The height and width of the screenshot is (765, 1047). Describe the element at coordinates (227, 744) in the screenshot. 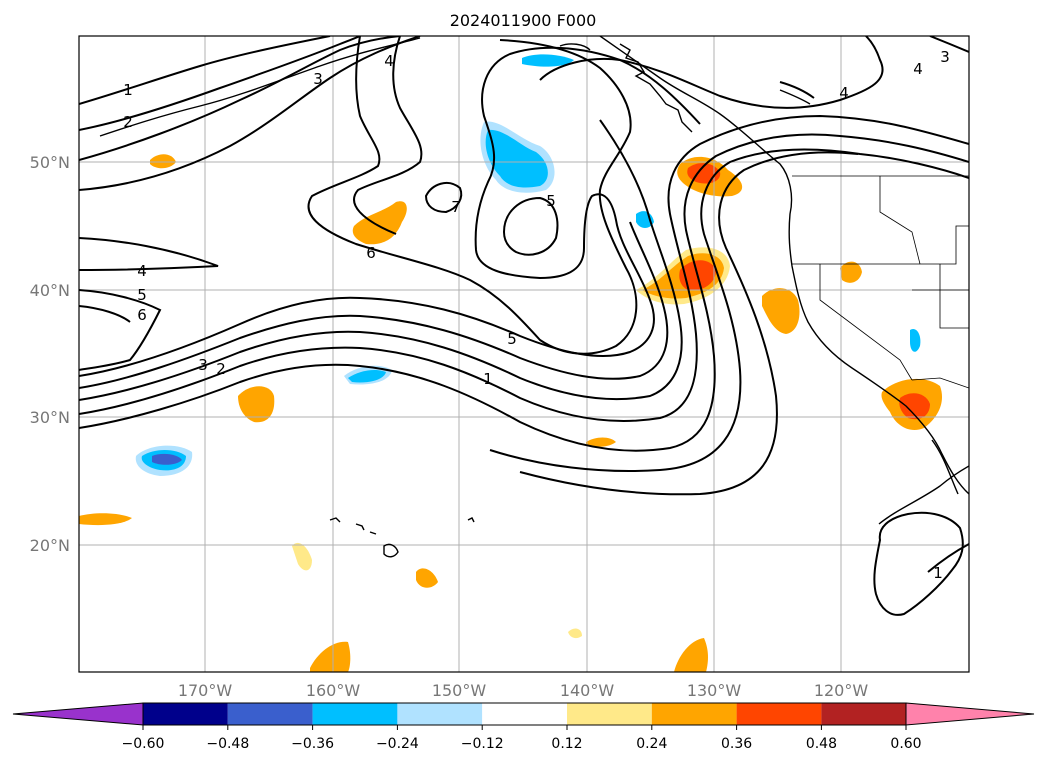

I see `colorbar-tick-label: −0.48` at that location.